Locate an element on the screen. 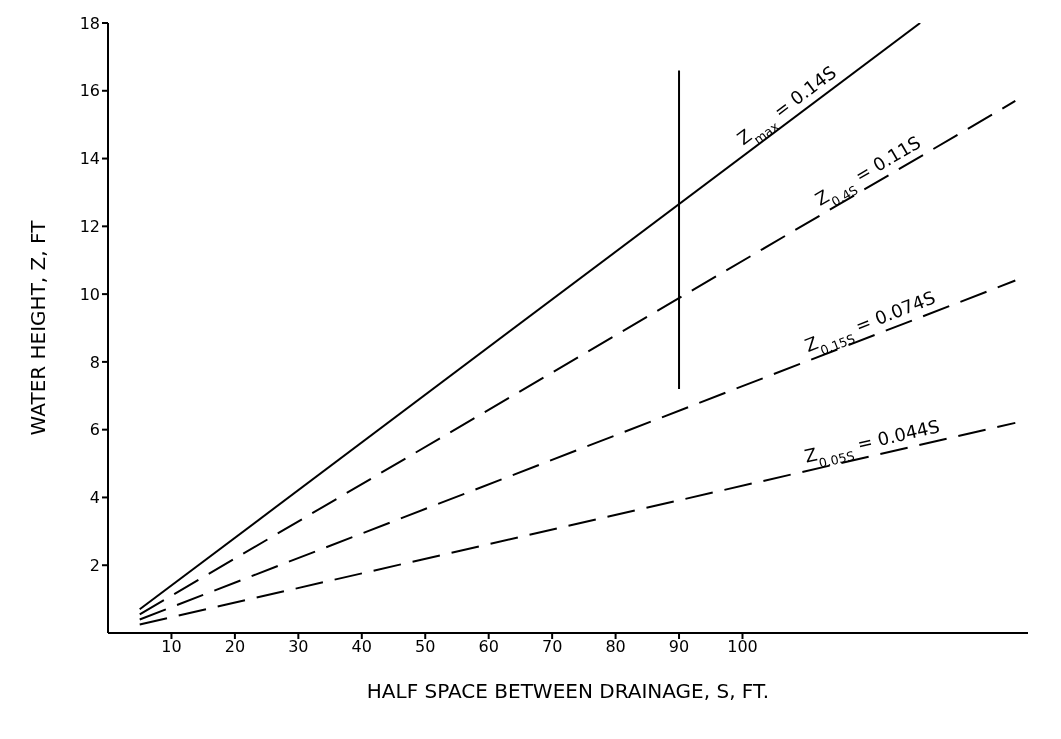 The image size is (1061, 739). y-tick-label: 6 is located at coordinates (94, 430).